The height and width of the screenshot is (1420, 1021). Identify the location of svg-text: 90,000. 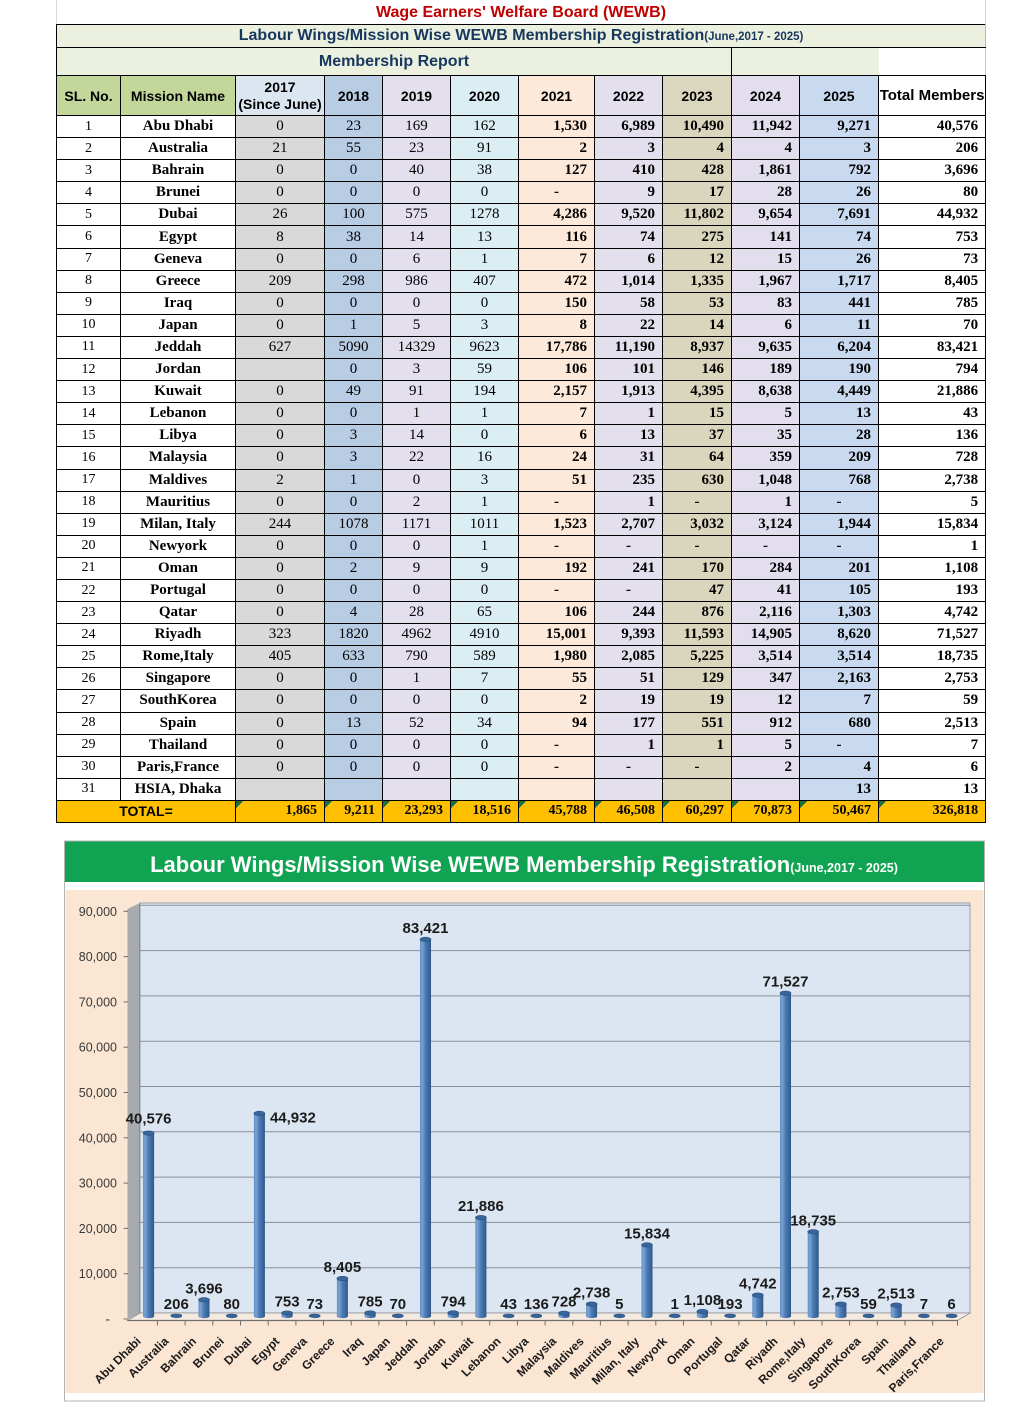
(98, 912).